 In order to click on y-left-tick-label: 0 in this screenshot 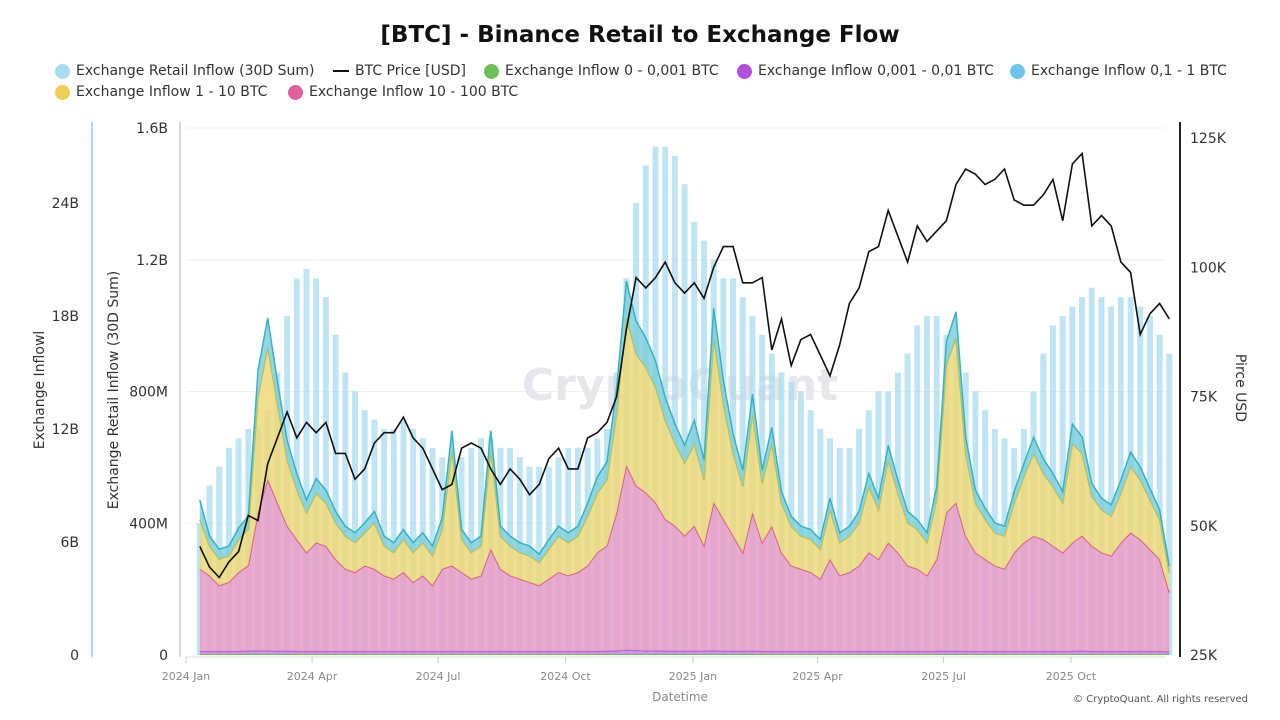, I will do `click(74, 656)`.